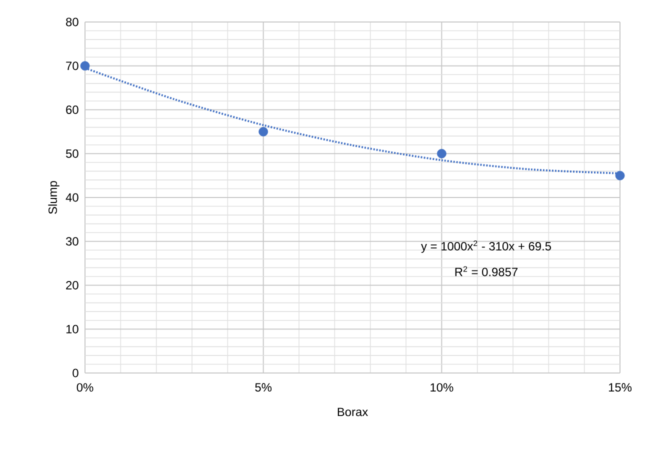 This screenshot has height=455, width=647. I want to click on x-tick-label: 15%, so click(620, 387).